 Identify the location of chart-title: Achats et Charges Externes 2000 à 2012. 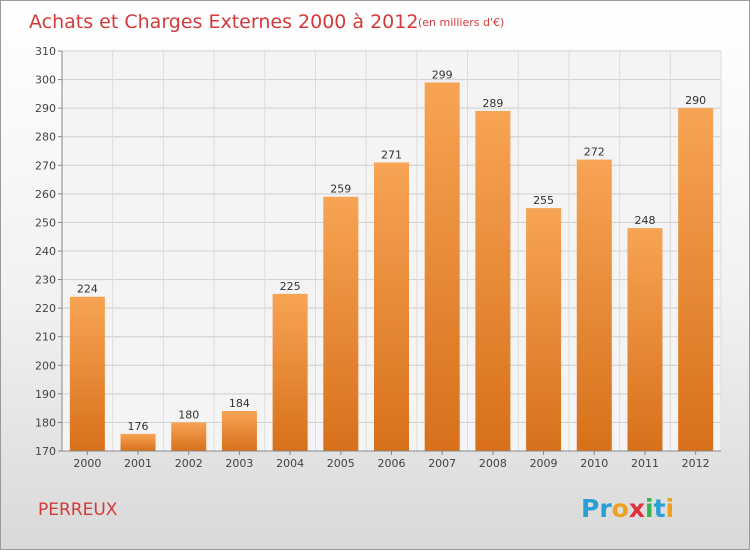
(223, 22).